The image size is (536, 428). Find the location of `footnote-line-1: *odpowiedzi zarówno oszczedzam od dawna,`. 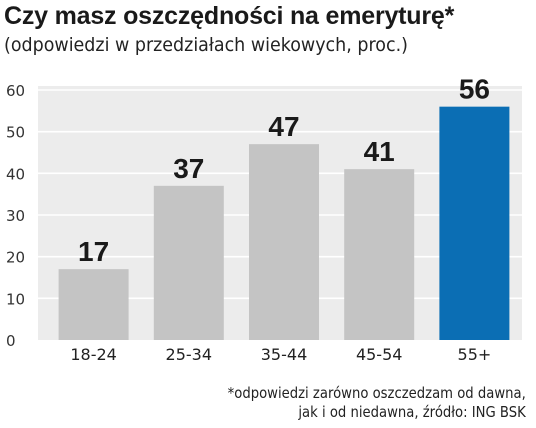

footnote-line-1: *odpowiedzi zarówno oszczedzam od dawna, is located at coordinates (376, 393).